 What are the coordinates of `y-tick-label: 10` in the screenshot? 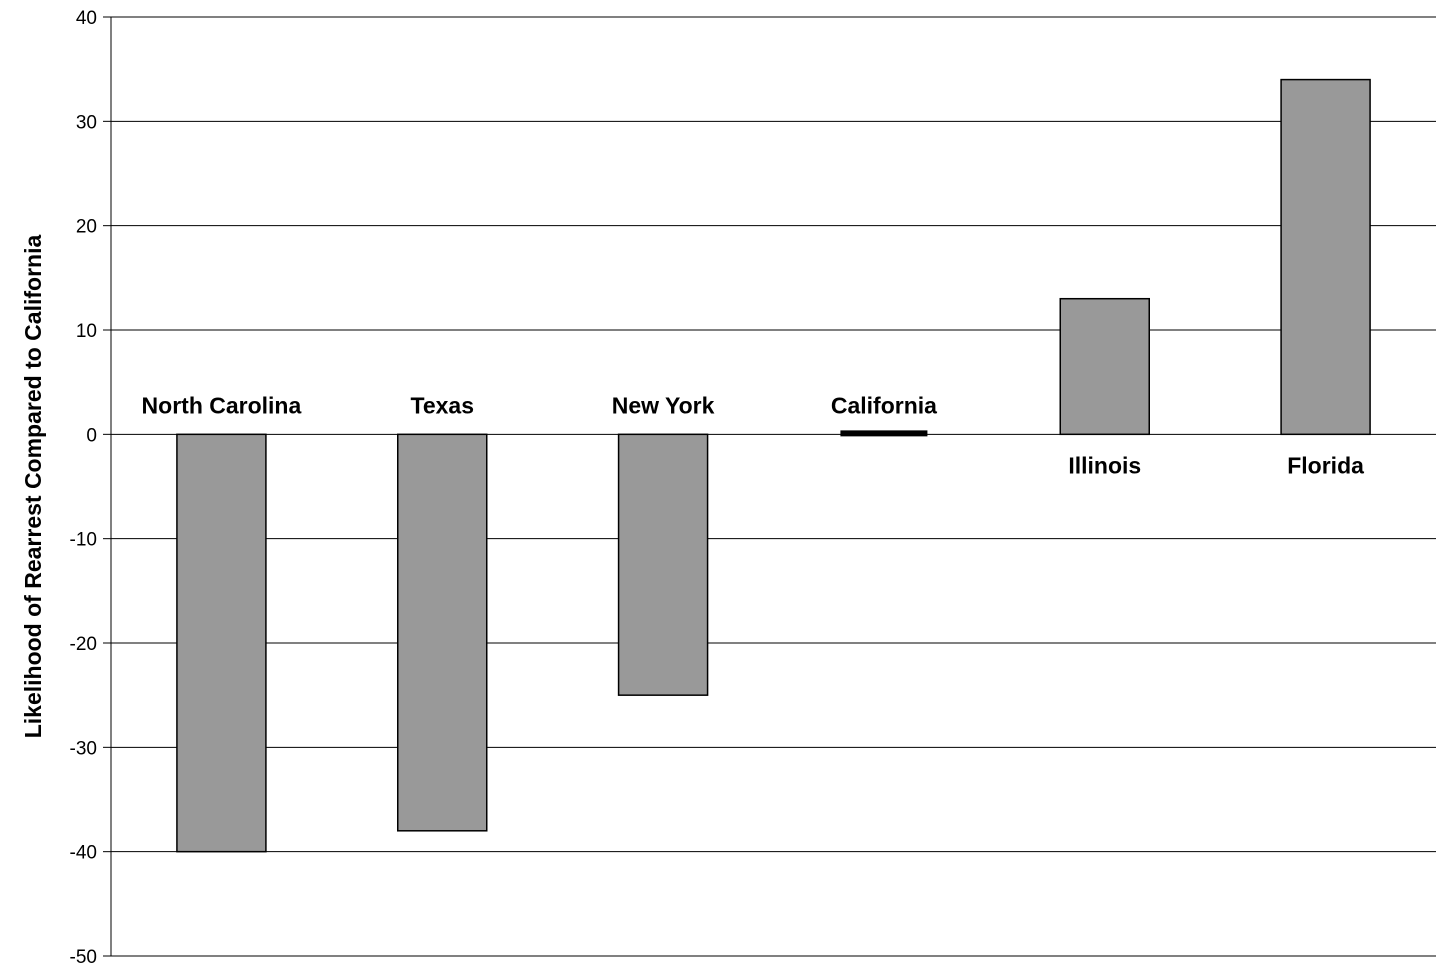 It's located at (86, 331).